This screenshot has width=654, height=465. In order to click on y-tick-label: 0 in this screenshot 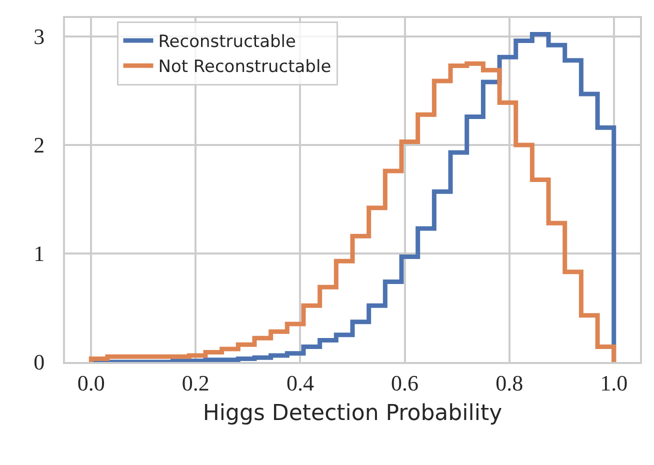, I will do `click(39, 362)`.